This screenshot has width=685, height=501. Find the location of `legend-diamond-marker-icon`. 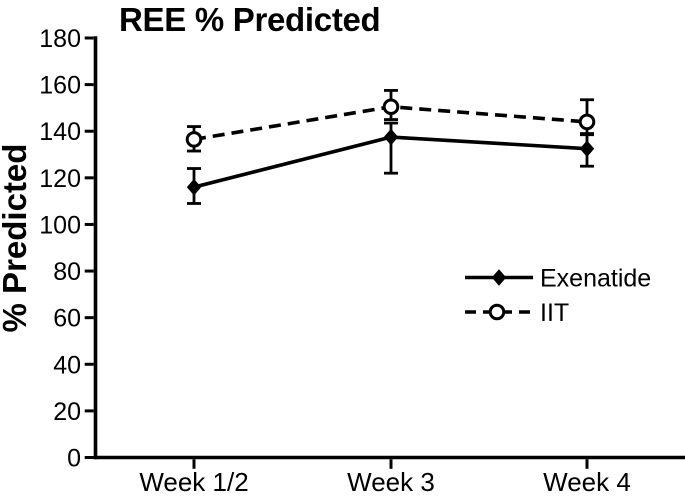

legend-diamond-marker-icon is located at coordinates (499, 277).